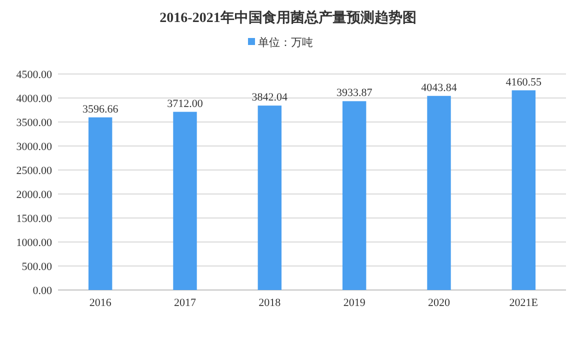  What do you see at coordinates (34, 171) in the screenshot?
I see `y-tick-label: 2500.00` at bounding box center [34, 171].